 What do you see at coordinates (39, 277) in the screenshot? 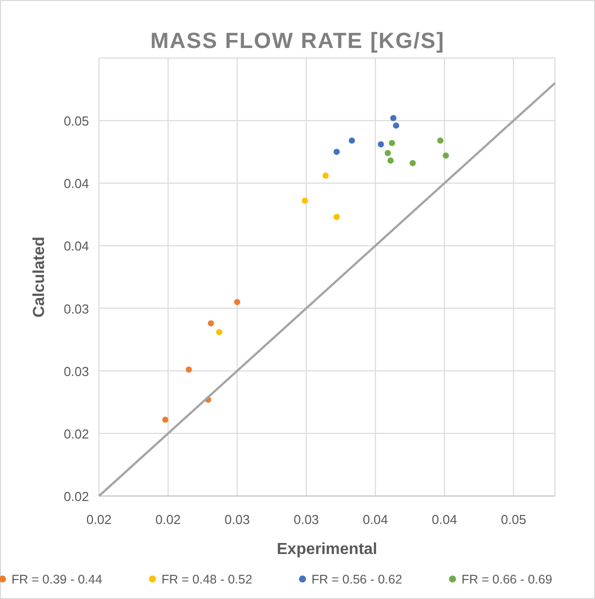
I see `y-axis-title: Calculated` at bounding box center [39, 277].